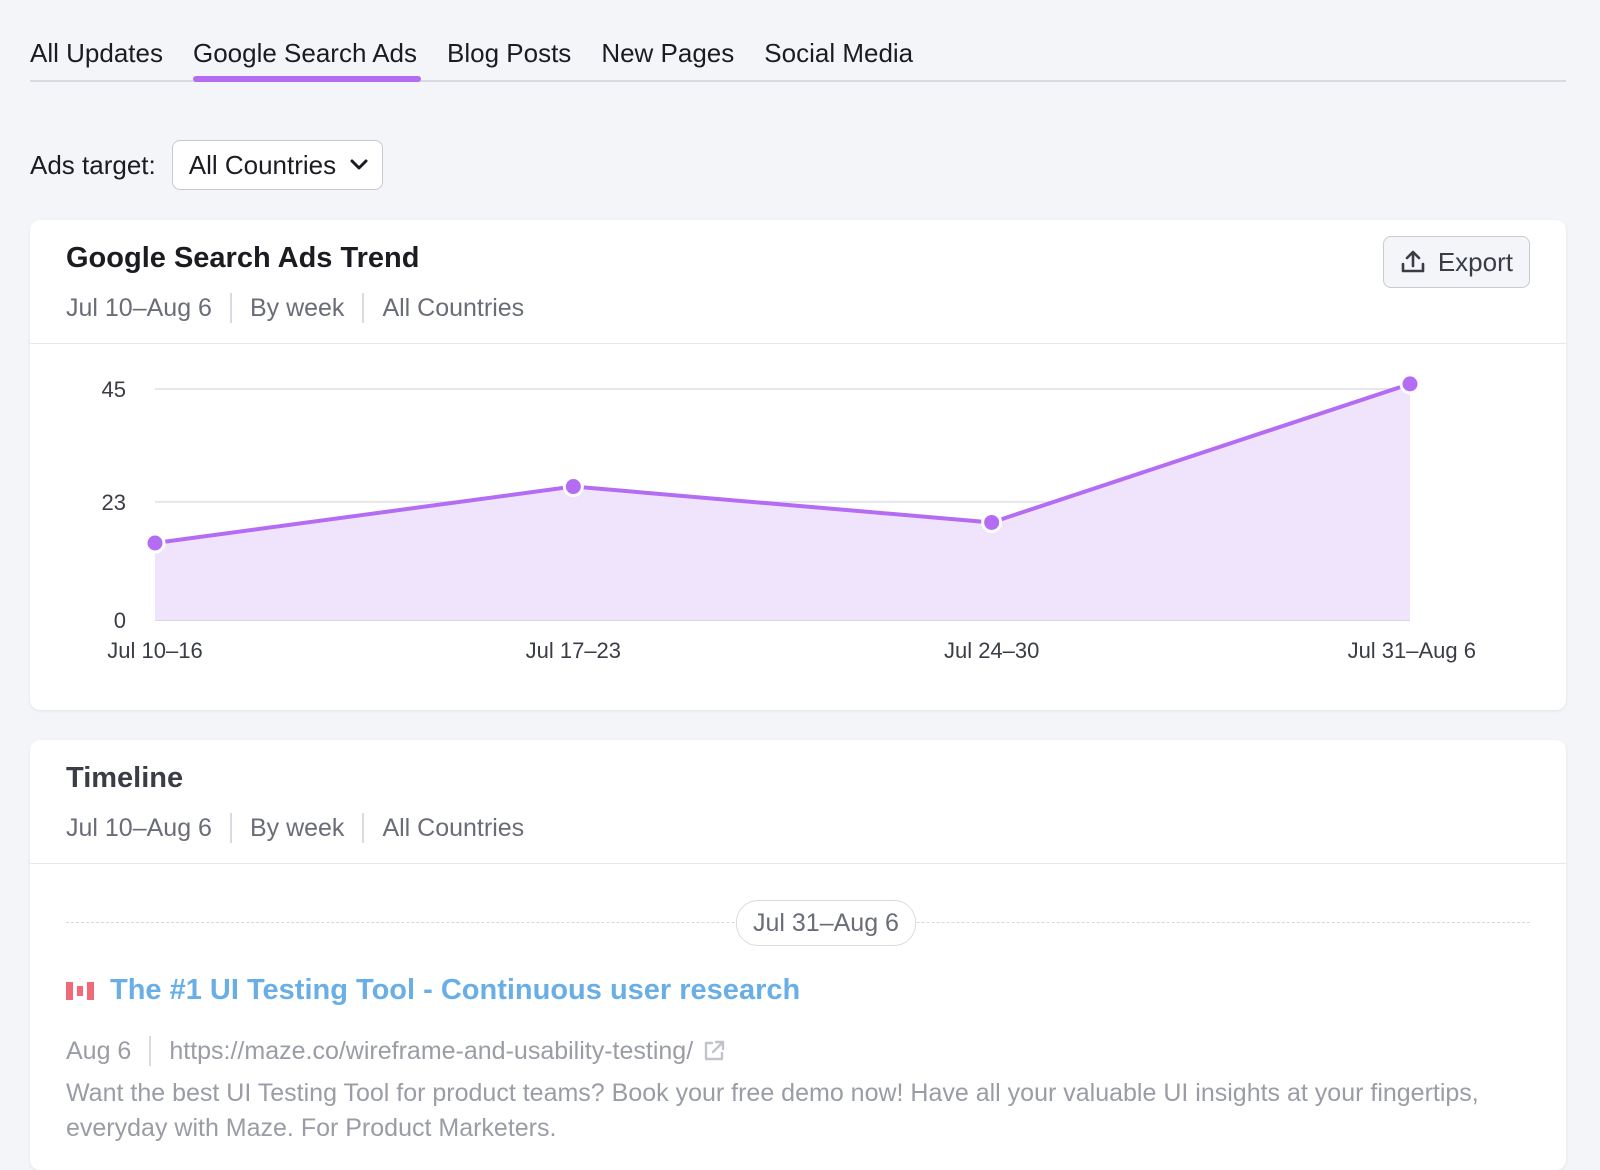 This screenshot has height=1170, width=1600. Describe the element at coordinates (125, 778) in the screenshot. I see `timeline-title: Timeline` at that location.